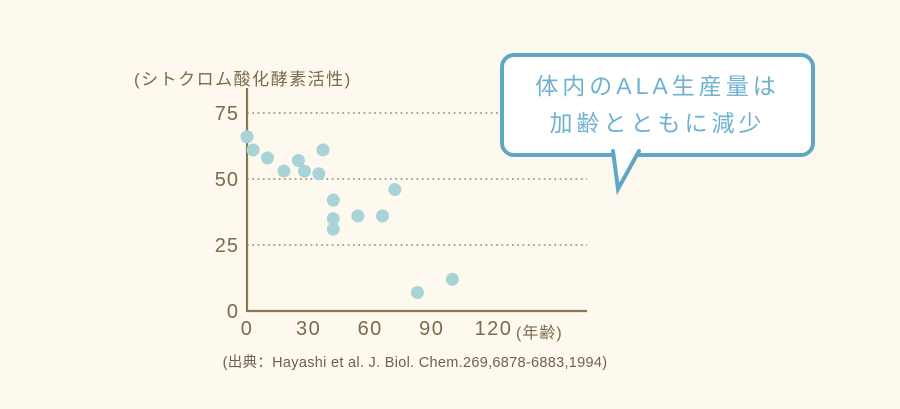  Describe the element at coordinates (227, 180) in the screenshot. I see `y-tick-label: 50` at that location.